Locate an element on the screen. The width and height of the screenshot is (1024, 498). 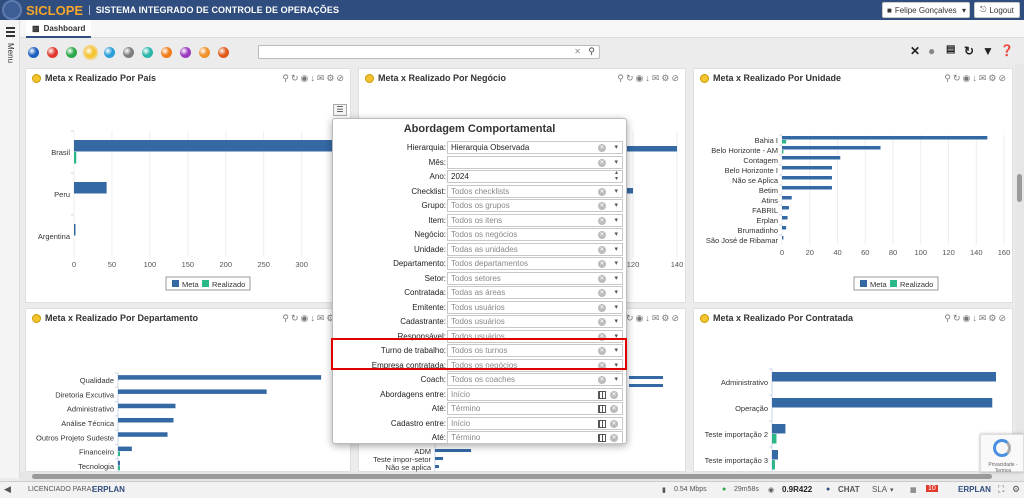
dashboard-search-input: ✕ ⚲ is located at coordinates (429, 52).